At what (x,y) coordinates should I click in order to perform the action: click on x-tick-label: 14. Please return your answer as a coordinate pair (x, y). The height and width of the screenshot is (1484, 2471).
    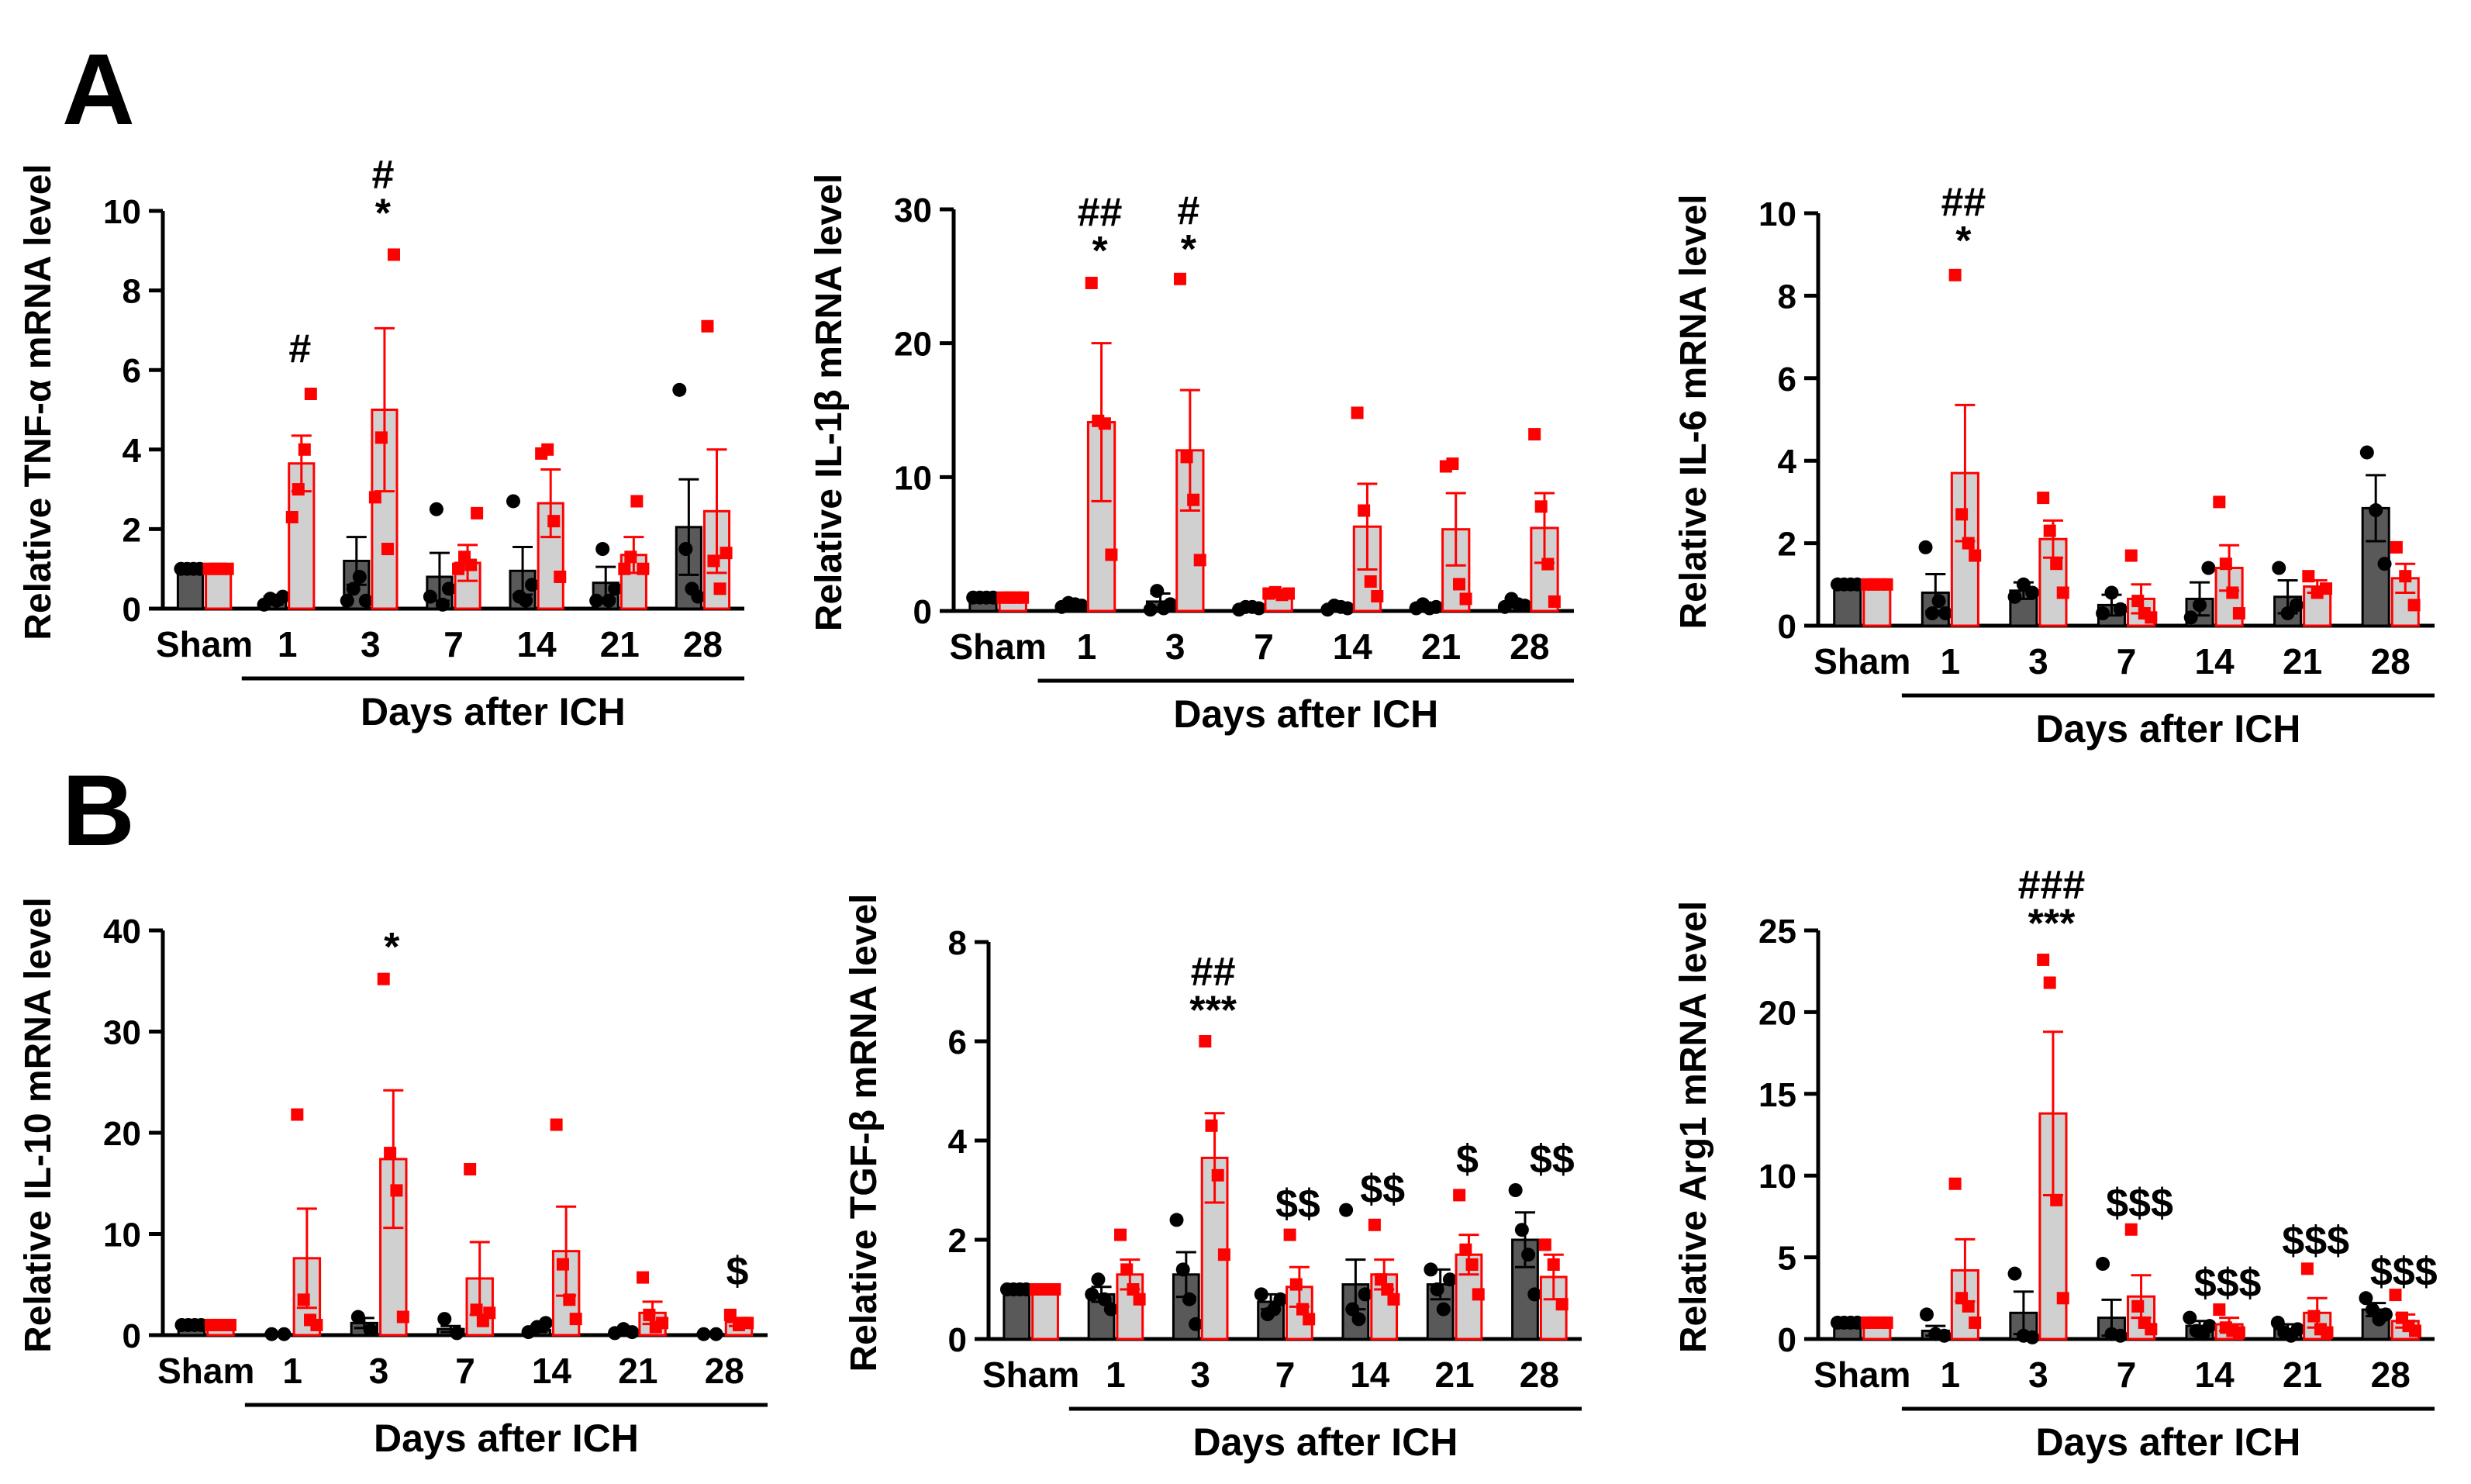
    Looking at the image, I should click on (552, 1371).